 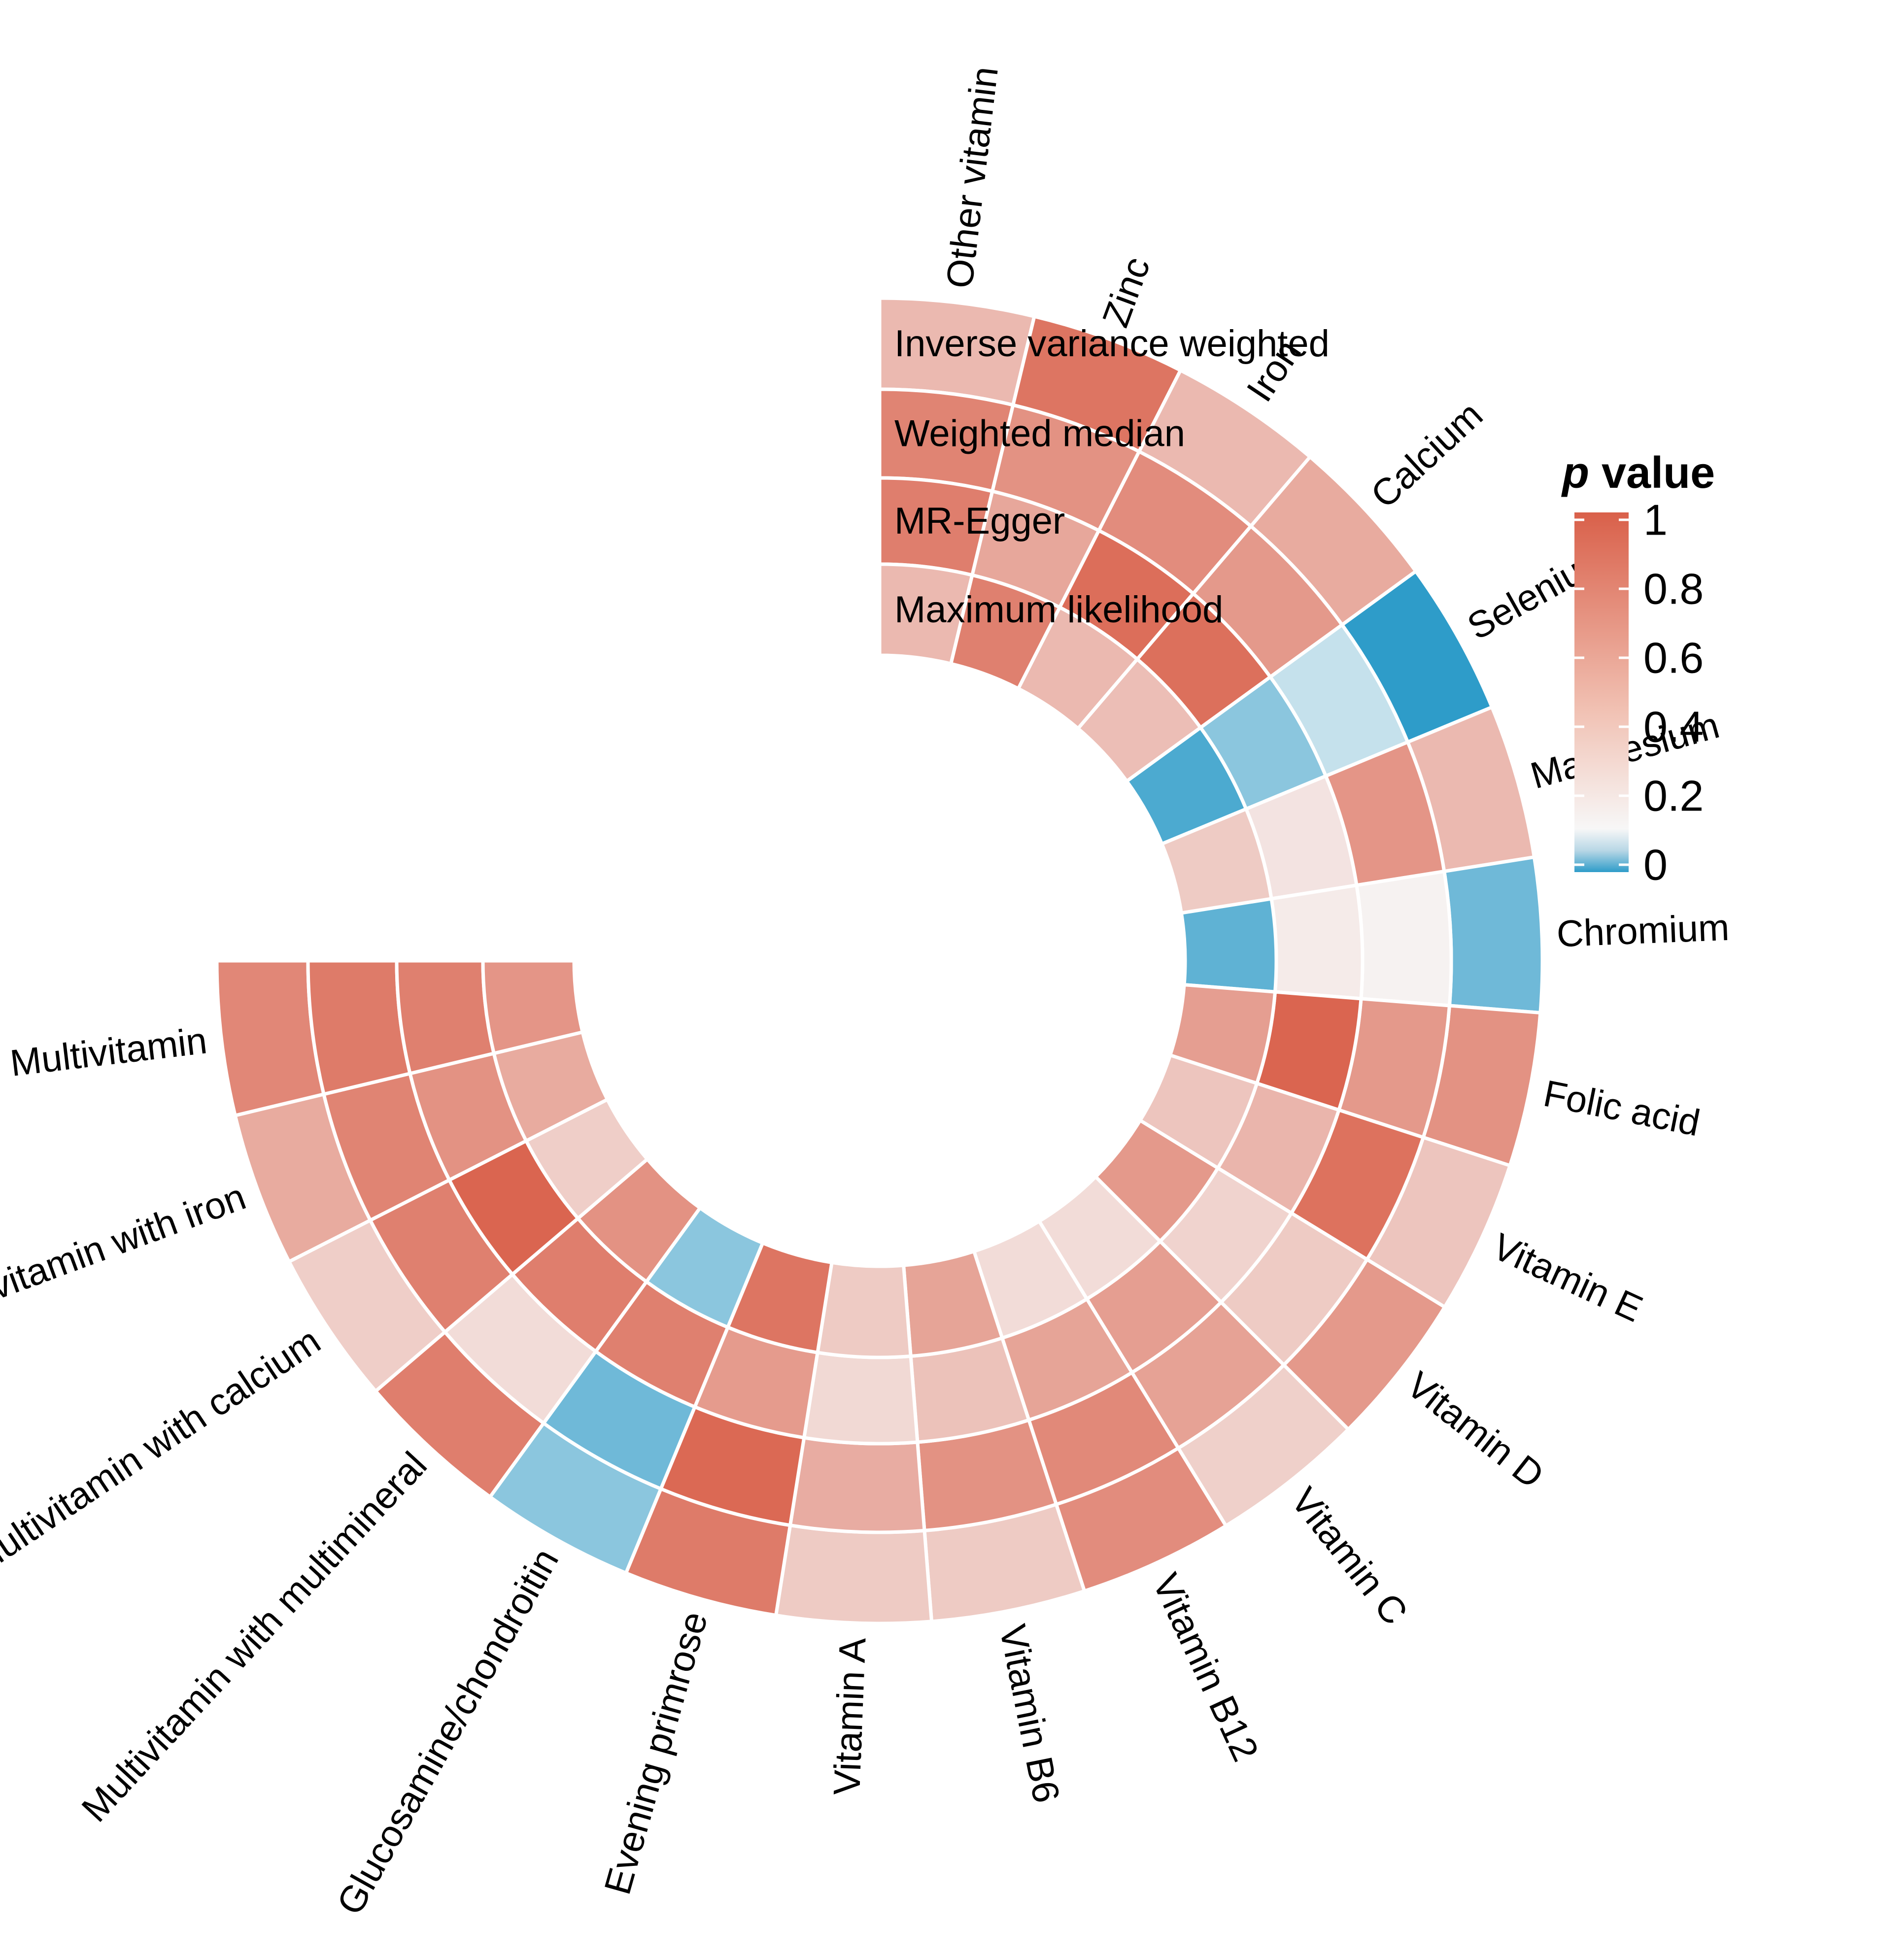 I want to click on category-label: Vitamin B12, so click(x=1205, y=1667).